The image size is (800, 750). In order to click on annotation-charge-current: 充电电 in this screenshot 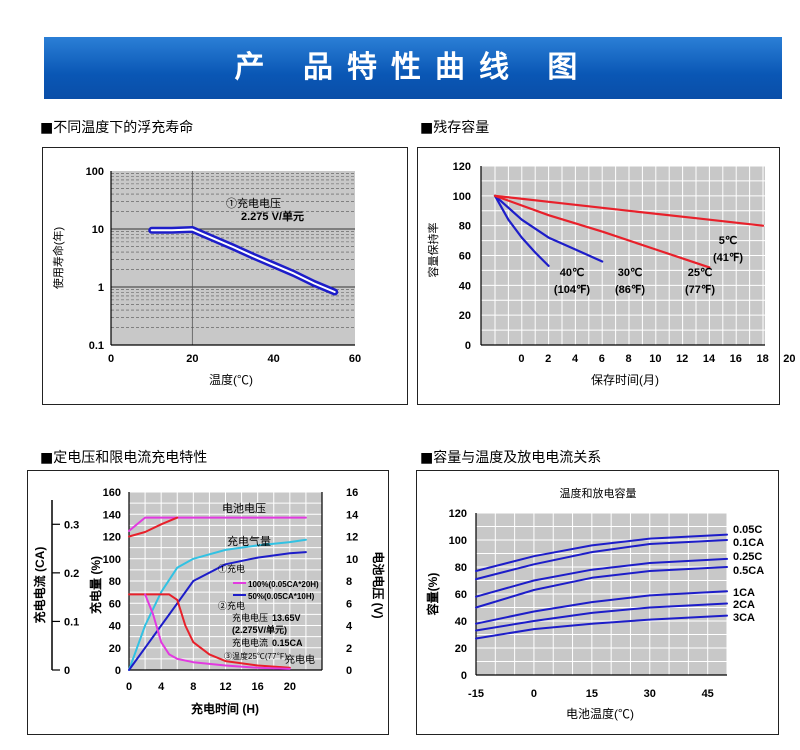, I will do `click(300, 659)`.